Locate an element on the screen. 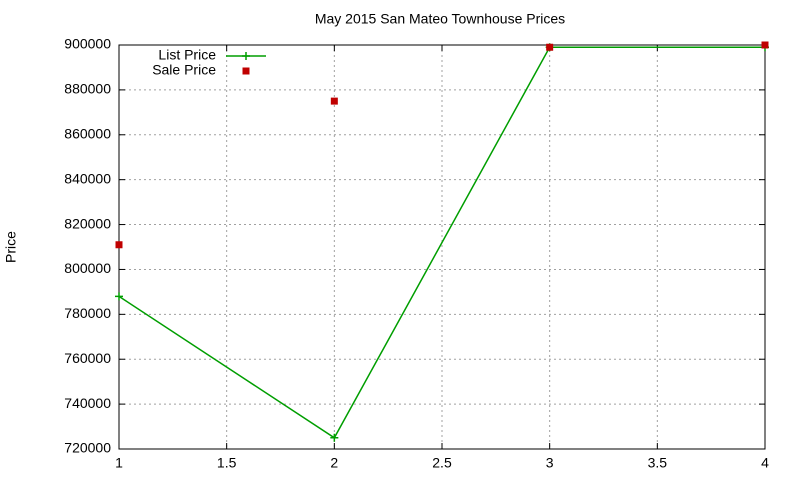  y-tick-label: 760000 is located at coordinates (87, 358).